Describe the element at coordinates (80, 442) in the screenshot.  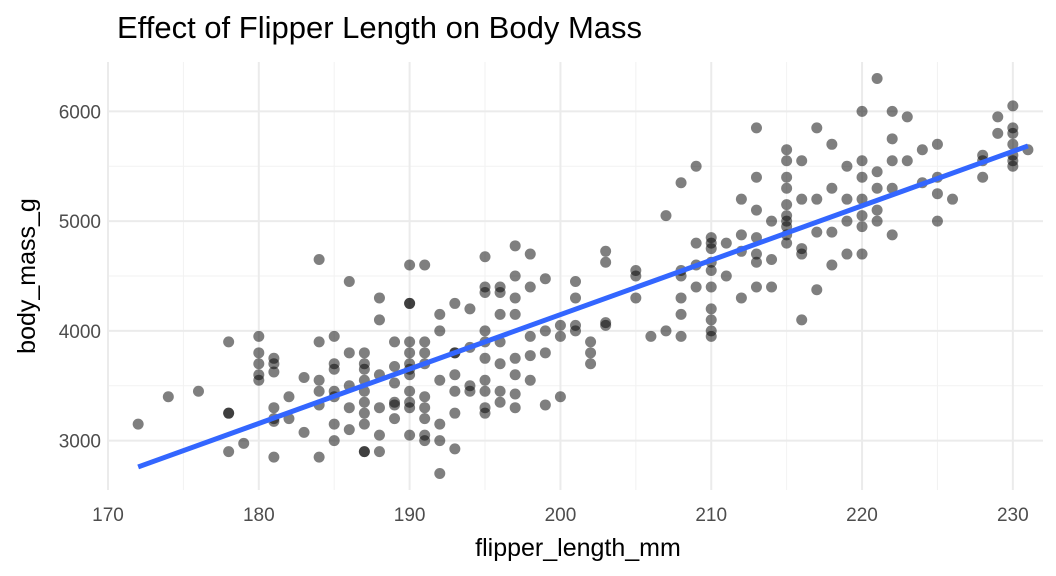
I see `y-tick-label: 3000` at that location.